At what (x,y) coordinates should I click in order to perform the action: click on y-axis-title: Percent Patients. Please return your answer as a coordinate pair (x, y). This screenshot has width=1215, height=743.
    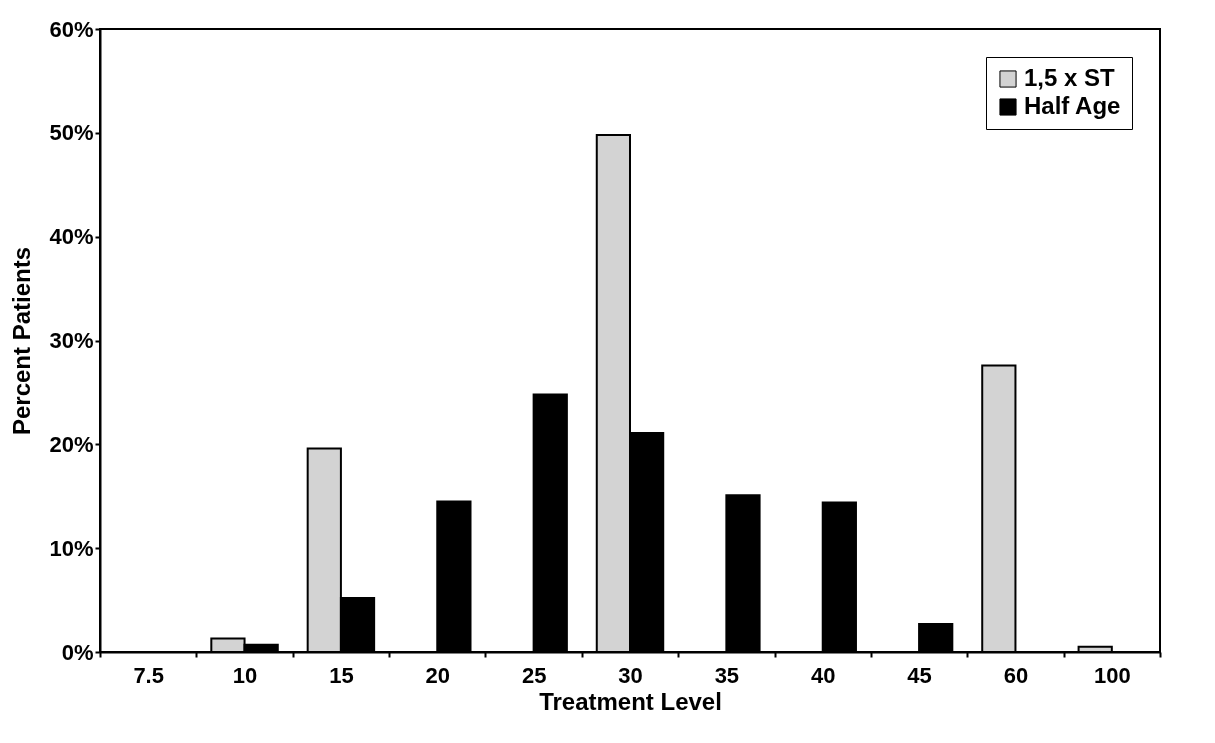
    Looking at the image, I should click on (22, 341).